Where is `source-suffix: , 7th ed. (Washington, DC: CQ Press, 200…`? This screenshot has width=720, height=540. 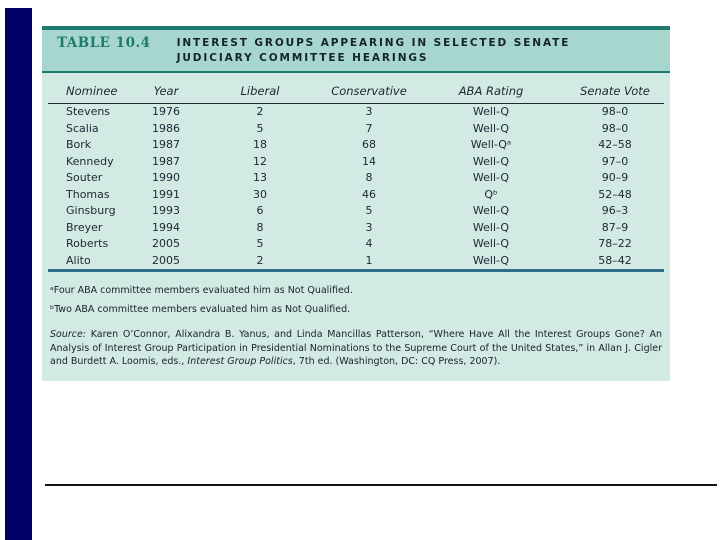
source-suffix: , 7th ed. (Washington, DC: CQ Press, 200… is located at coordinates (396, 361).